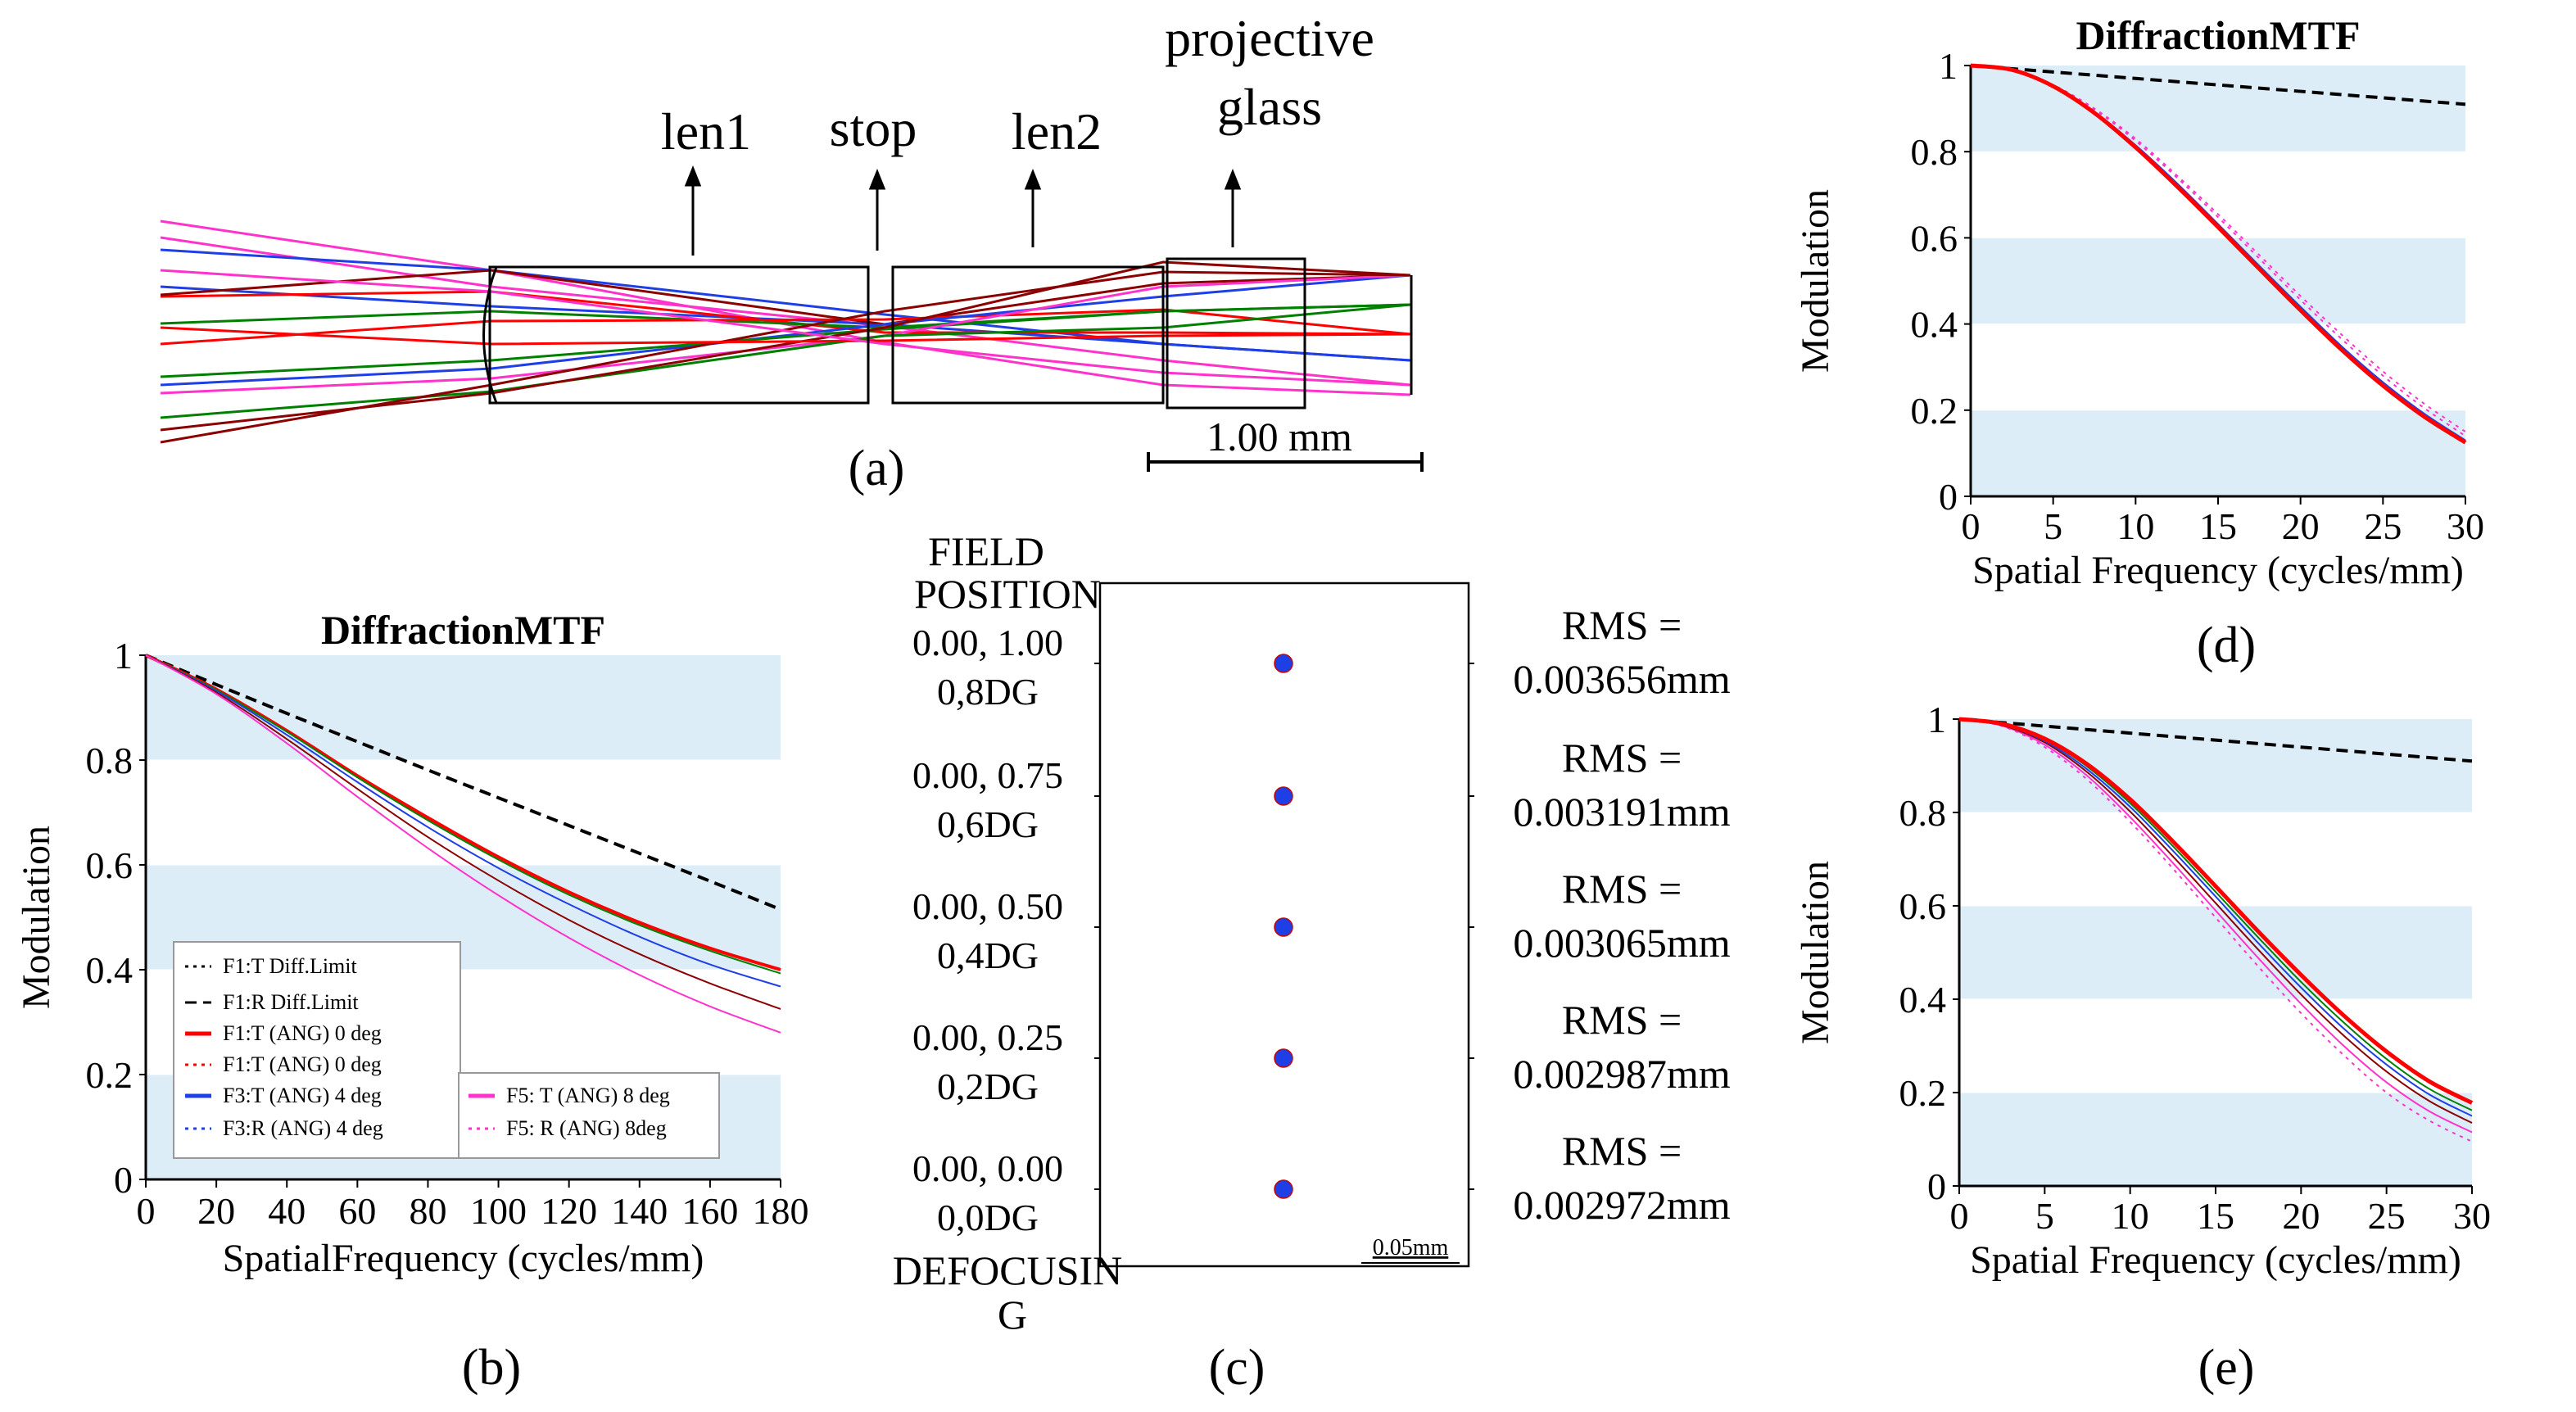  I want to click on x-axis-label: SpatialFrequency (cycles/mm), so click(463, 1258).